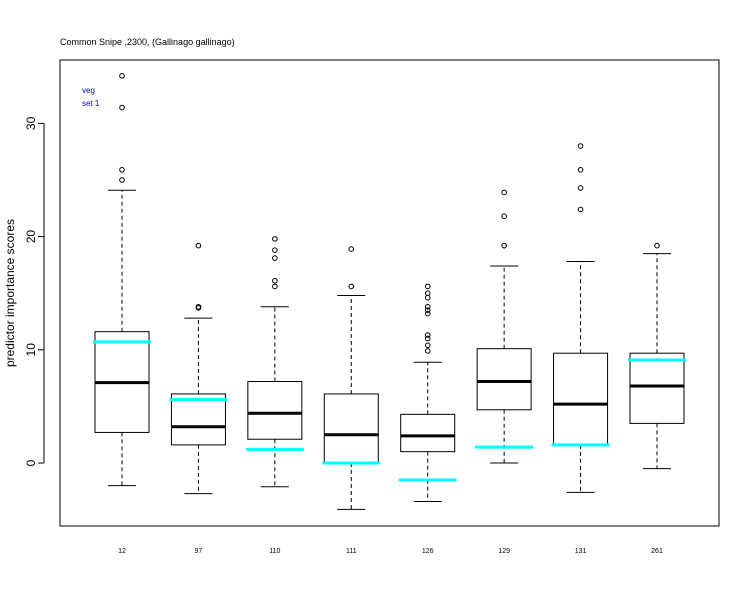  Describe the element at coordinates (390, 551) in the screenshot. I see `x-axis-labels: 12 97 110 111 126 129 131 261` at that location.